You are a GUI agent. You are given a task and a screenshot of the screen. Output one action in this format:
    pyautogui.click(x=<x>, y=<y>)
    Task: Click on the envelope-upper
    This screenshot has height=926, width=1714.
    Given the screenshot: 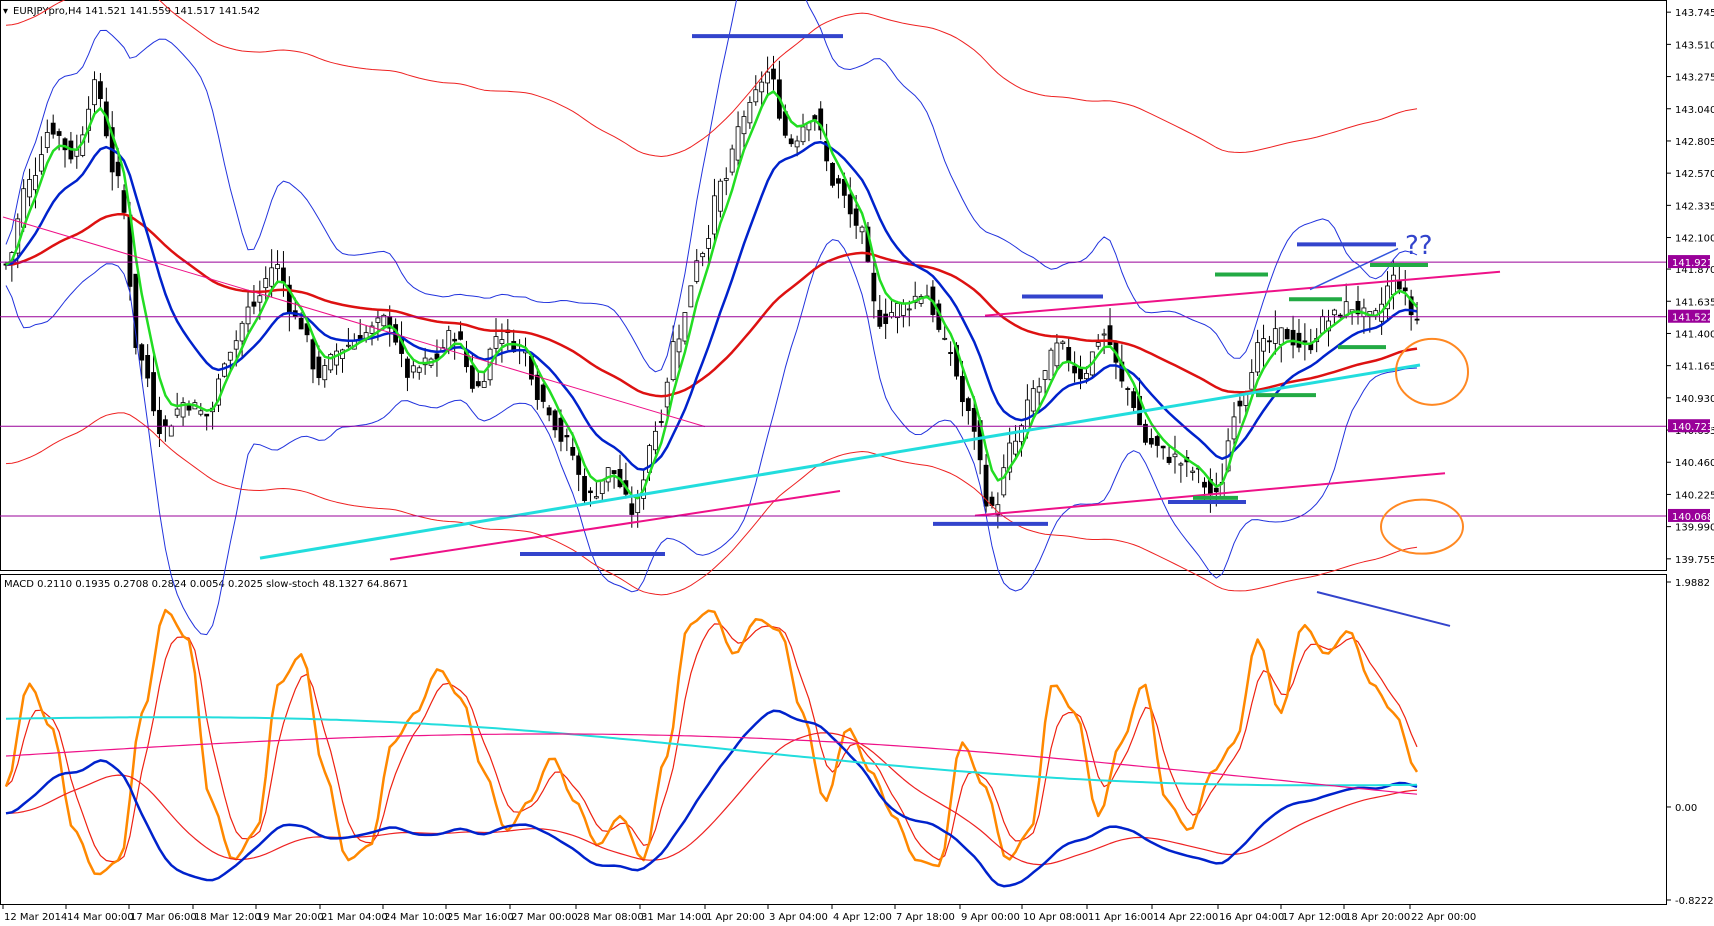 What is the action you would take?
    pyautogui.click(x=711, y=78)
    